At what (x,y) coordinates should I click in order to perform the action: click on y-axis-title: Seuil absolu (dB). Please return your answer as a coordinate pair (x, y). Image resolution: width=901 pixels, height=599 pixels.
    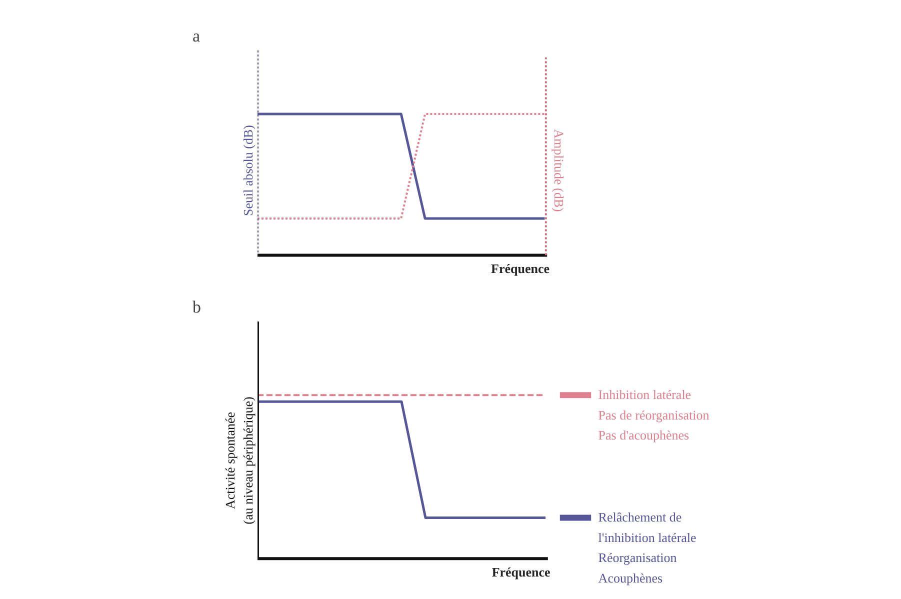
    Looking at the image, I should click on (248, 170).